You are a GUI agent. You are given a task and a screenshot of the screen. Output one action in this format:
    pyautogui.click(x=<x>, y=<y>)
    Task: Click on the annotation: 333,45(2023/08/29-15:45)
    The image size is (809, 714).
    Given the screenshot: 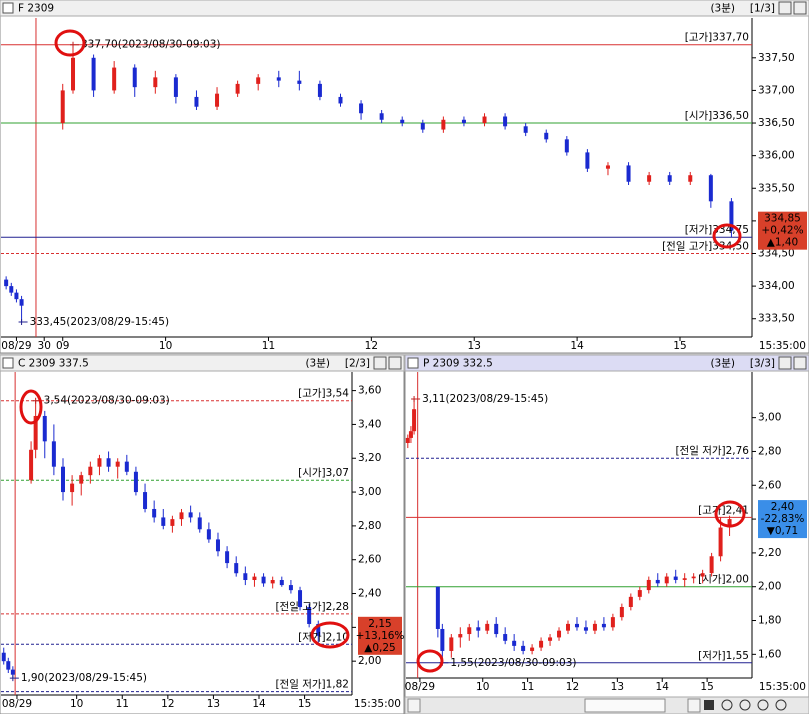 What is the action you would take?
    pyautogui.click(x=100, y=322)
    